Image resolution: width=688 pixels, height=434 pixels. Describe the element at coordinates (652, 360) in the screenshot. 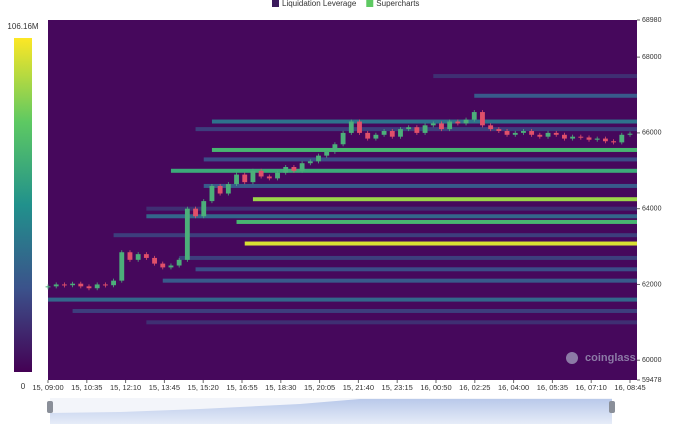

I see `y-tick-label: 60000` at that location.